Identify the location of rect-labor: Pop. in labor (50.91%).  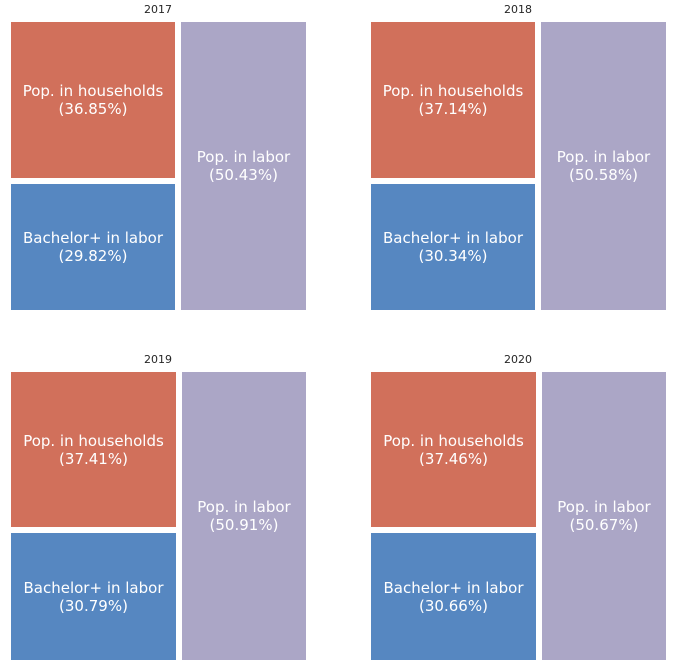
(244, 516).